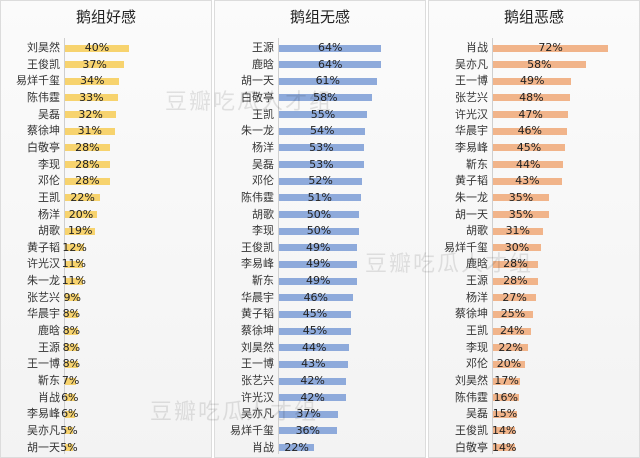 The image size is (640, 458). Describe the element at coordinates (533, 17) in the screenshot. I see `panel-title-unfavorable: 鹅组恶感` at that location.